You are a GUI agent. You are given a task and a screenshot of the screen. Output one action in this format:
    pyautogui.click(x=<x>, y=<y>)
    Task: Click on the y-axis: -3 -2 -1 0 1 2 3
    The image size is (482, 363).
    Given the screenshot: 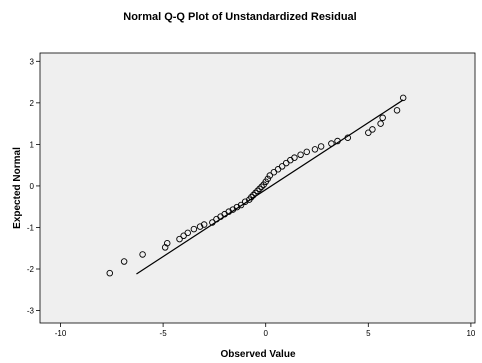 What is the action you would take?
    pyautogui.click(x=33, y=186)
    